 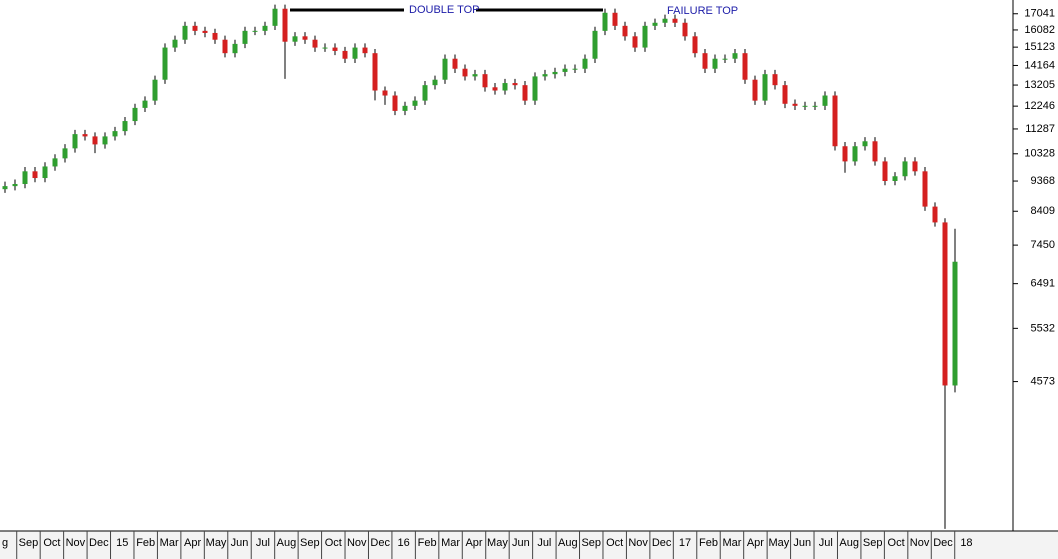 What do you see at coordinates (122, 543) in the screenshot?
I see `x-tick-label: 15` at bounding box center [122, 543].